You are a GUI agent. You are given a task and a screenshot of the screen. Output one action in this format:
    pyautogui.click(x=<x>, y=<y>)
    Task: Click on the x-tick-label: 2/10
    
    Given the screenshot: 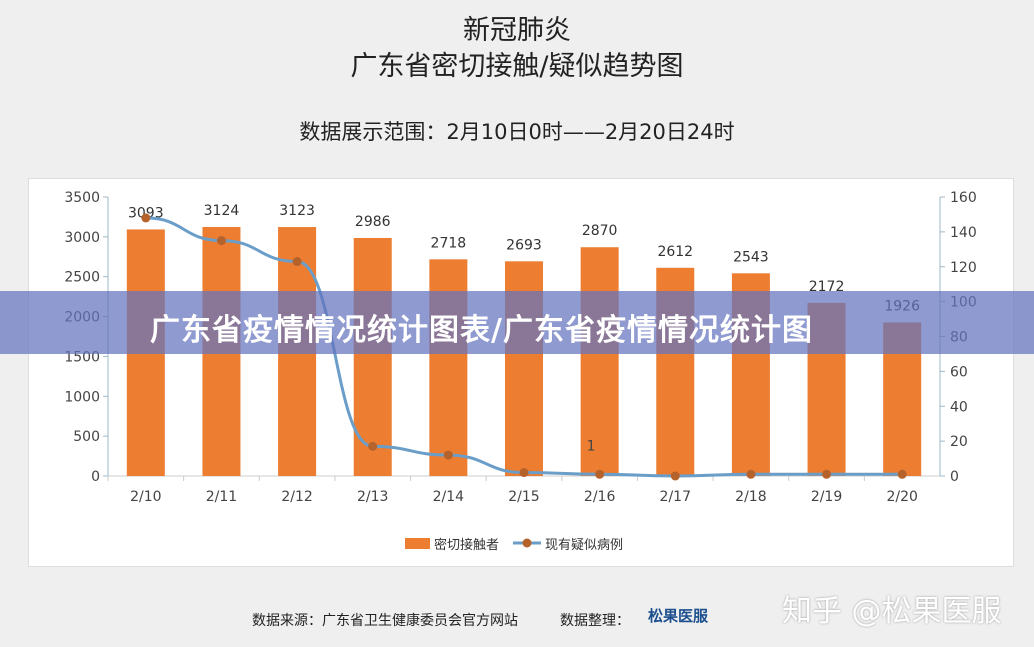 What is the action you would take?
    pyautogui.click(x=145, y=497)
    